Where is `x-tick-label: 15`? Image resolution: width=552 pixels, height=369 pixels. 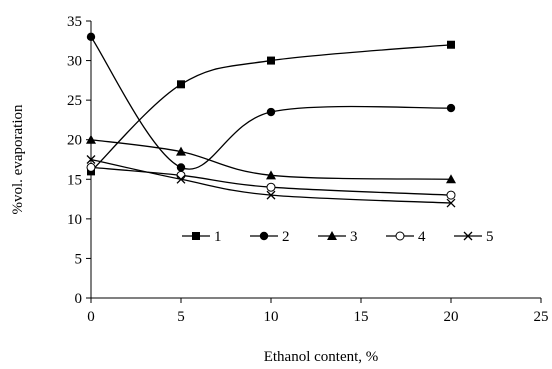 x-tick-label: 15 is located at coordinates (361, 317).